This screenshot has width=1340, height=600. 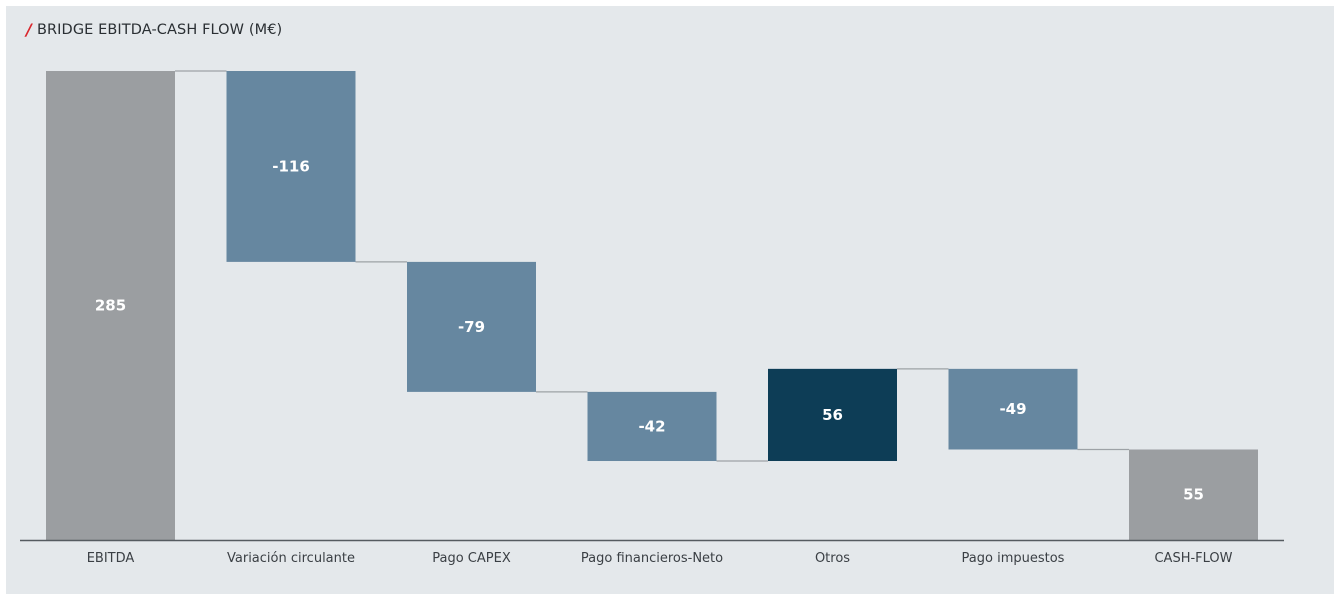 I want to click on bar-value-label: -42, so click(x=651, y=426).